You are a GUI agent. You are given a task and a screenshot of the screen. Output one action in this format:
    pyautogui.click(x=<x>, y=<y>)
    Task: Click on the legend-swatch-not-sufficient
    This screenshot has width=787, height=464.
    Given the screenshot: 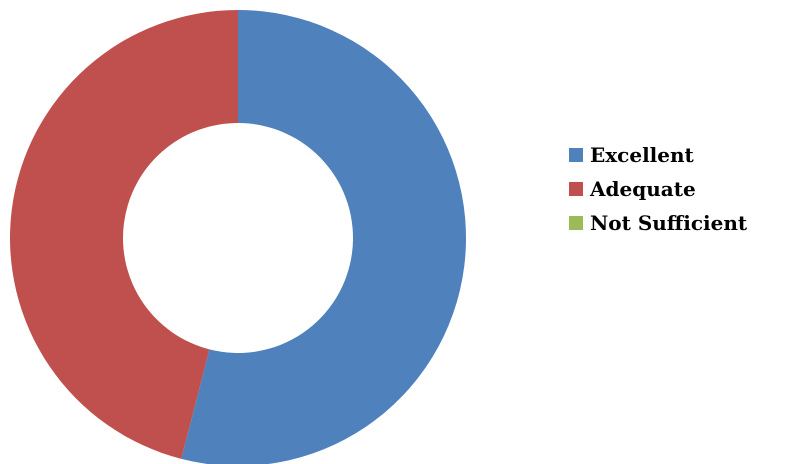 What is the action you would take?
    pyautogui.click(x=576, y=223)
    